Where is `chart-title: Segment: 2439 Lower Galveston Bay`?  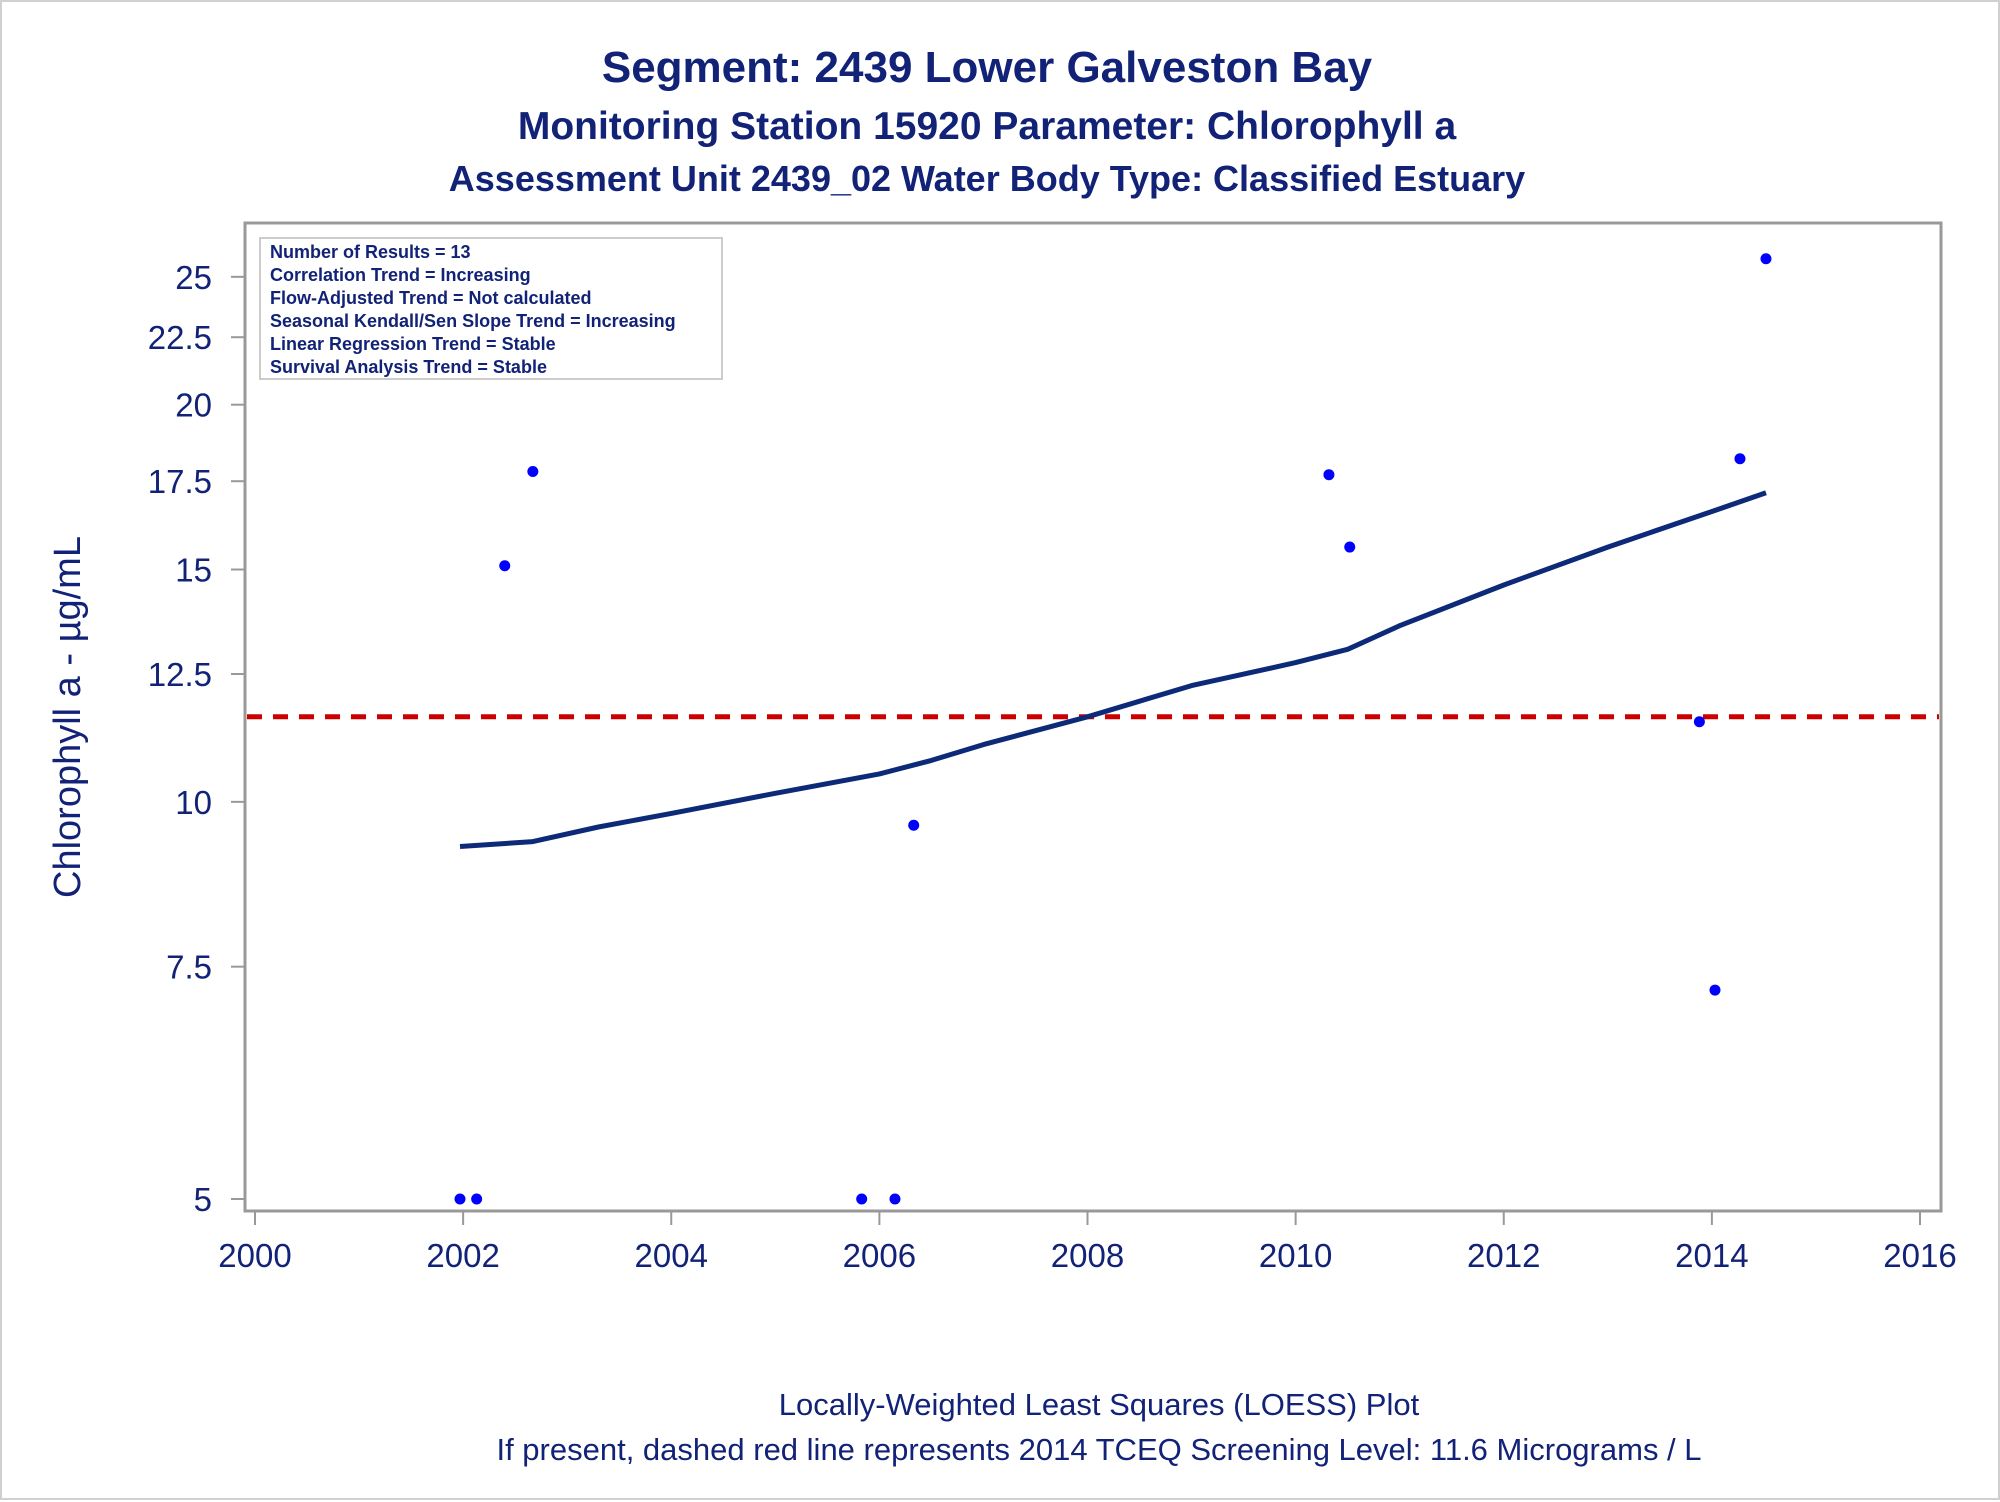 chart-title: Segment: 2439 Lower Galveston Bay is located at coordinates (987, 67).